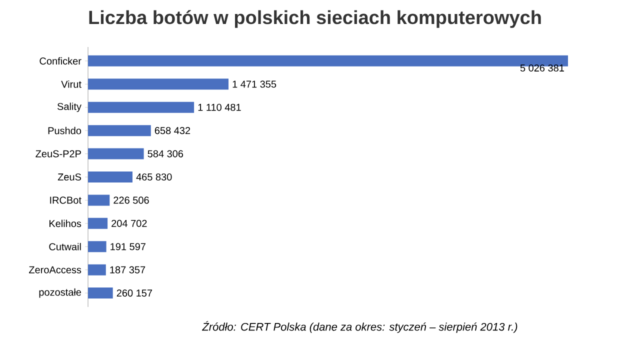 This screenshot has height=345, width=630. I want to click on data-label: 1 471 355, so click(254, 84).